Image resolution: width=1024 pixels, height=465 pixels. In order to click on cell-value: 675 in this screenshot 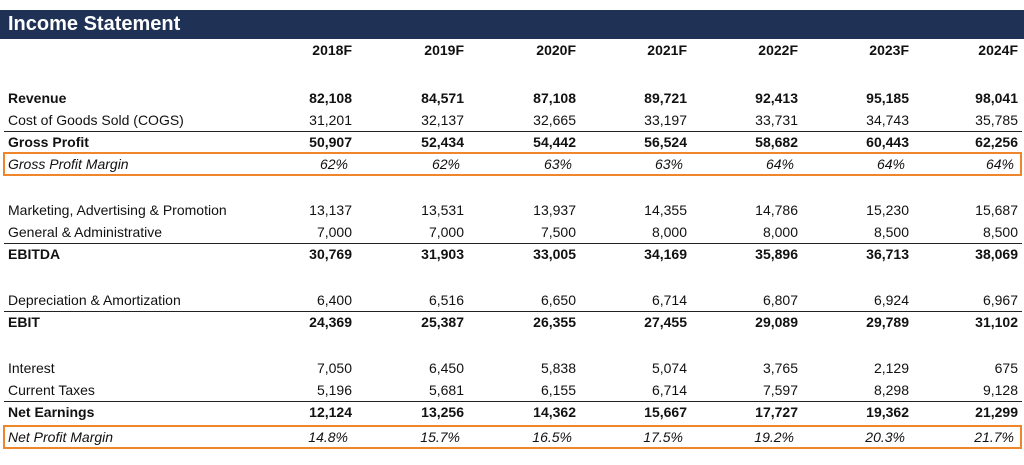, I will do `click(1006, 368)`.